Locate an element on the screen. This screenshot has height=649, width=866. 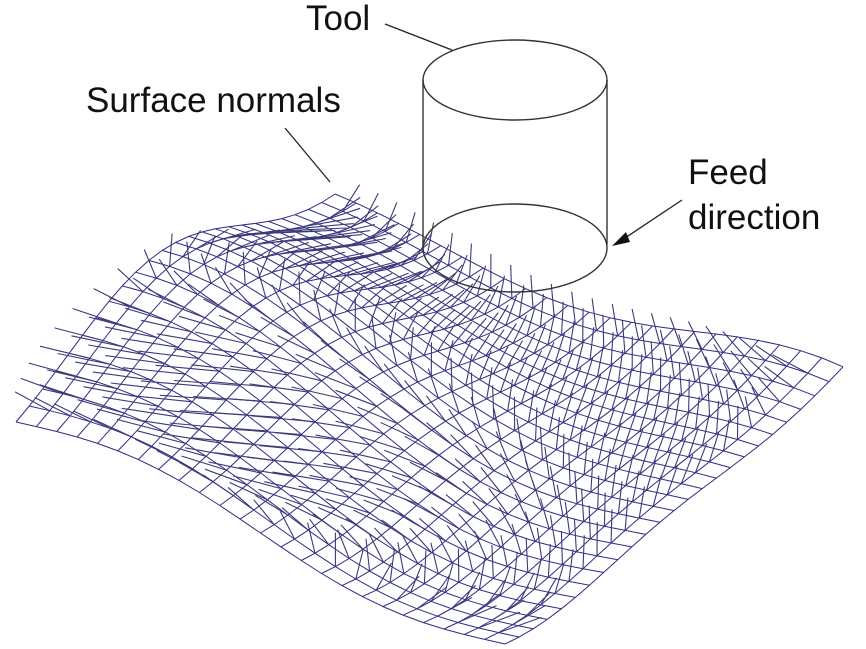
surface-normals-label: Surface normals is located at coordinates (213, 100).